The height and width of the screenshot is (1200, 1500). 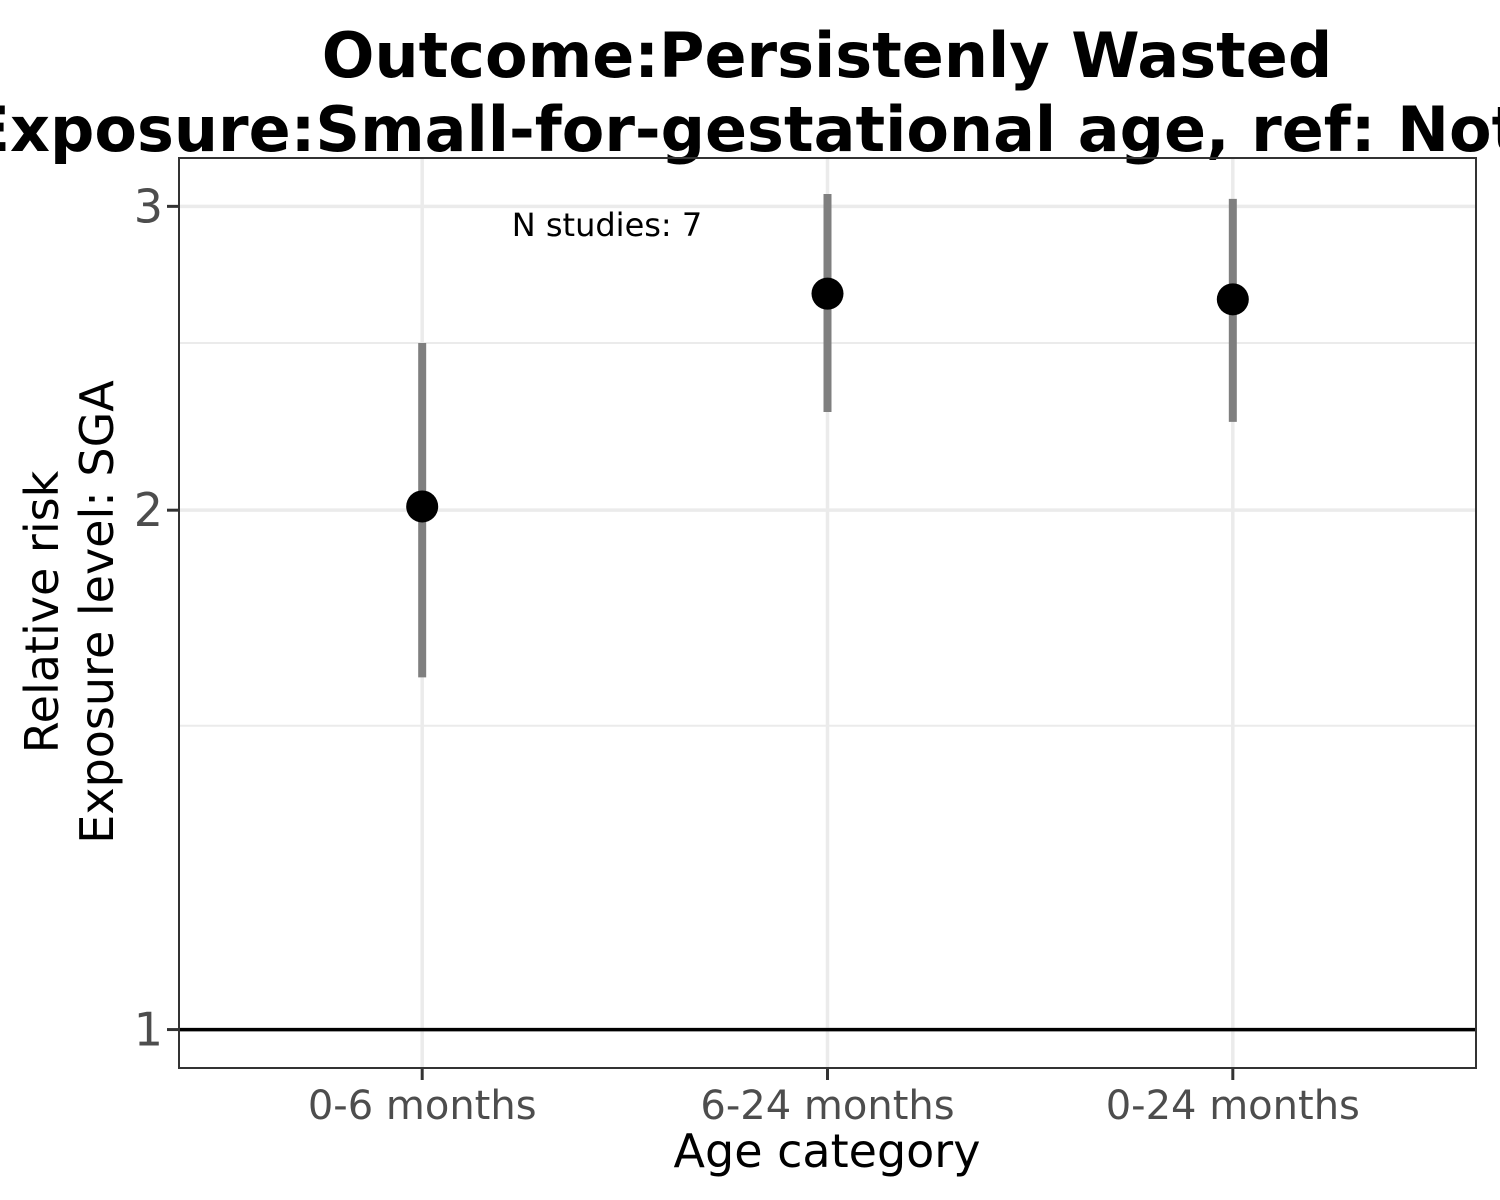 What do you see at coordinates (148, 1030) in the screenshot?
I see `y-tick-label: 1` at bounding box center [148, 1030].